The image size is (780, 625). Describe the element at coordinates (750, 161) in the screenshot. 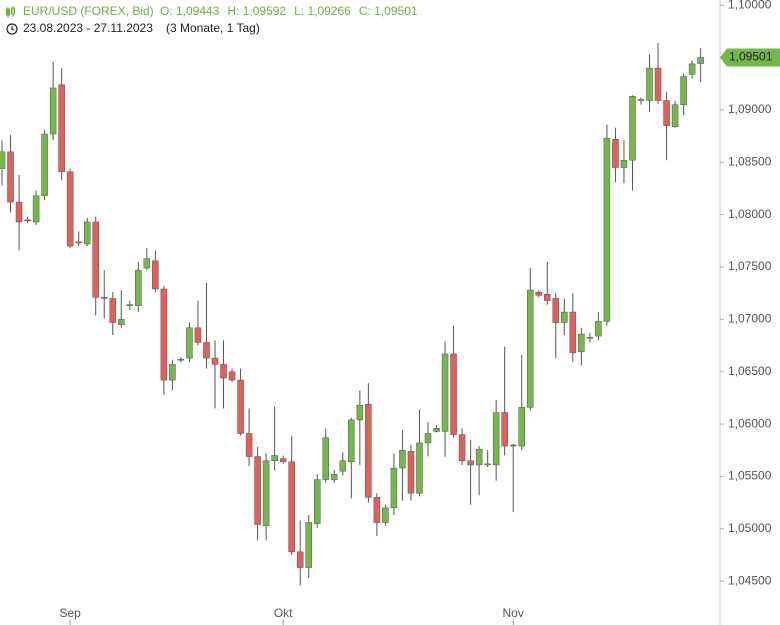

I see `y-tick-label: 1,08500` at that location.